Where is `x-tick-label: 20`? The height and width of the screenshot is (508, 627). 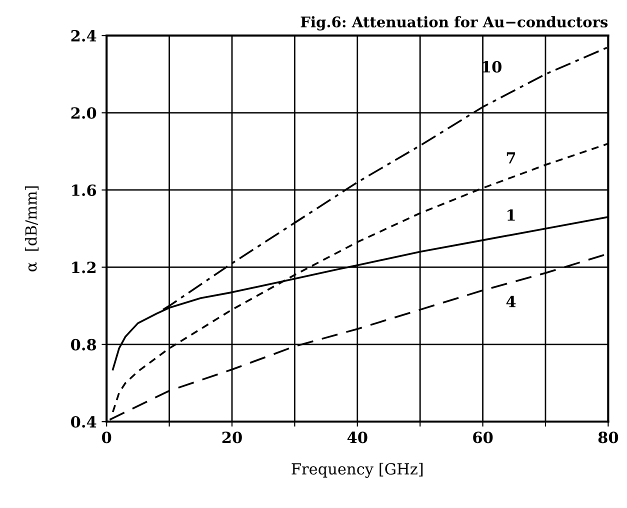
x-tick-label: 20 is located at coordinates (232, 438).